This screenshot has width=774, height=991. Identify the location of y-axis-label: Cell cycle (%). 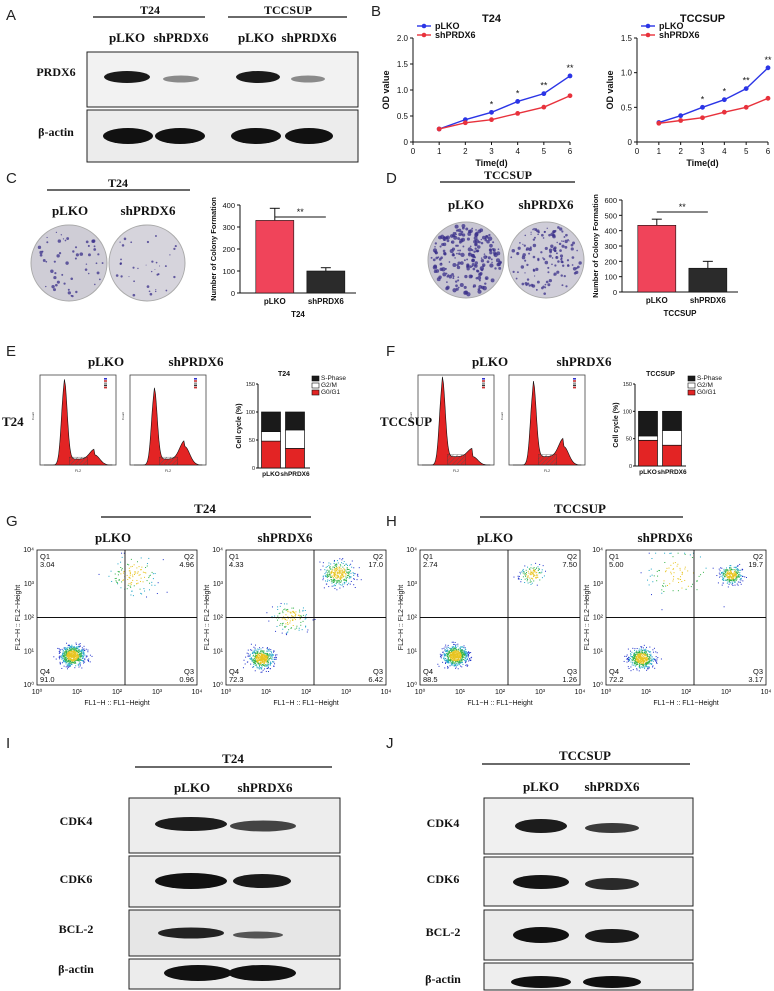
(239, 425).